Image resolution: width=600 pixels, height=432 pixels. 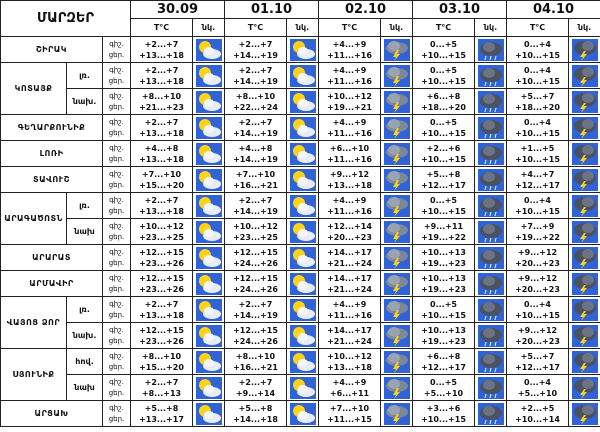 I want to click on temp-range: +11...+16, so click(x=349, y=133).